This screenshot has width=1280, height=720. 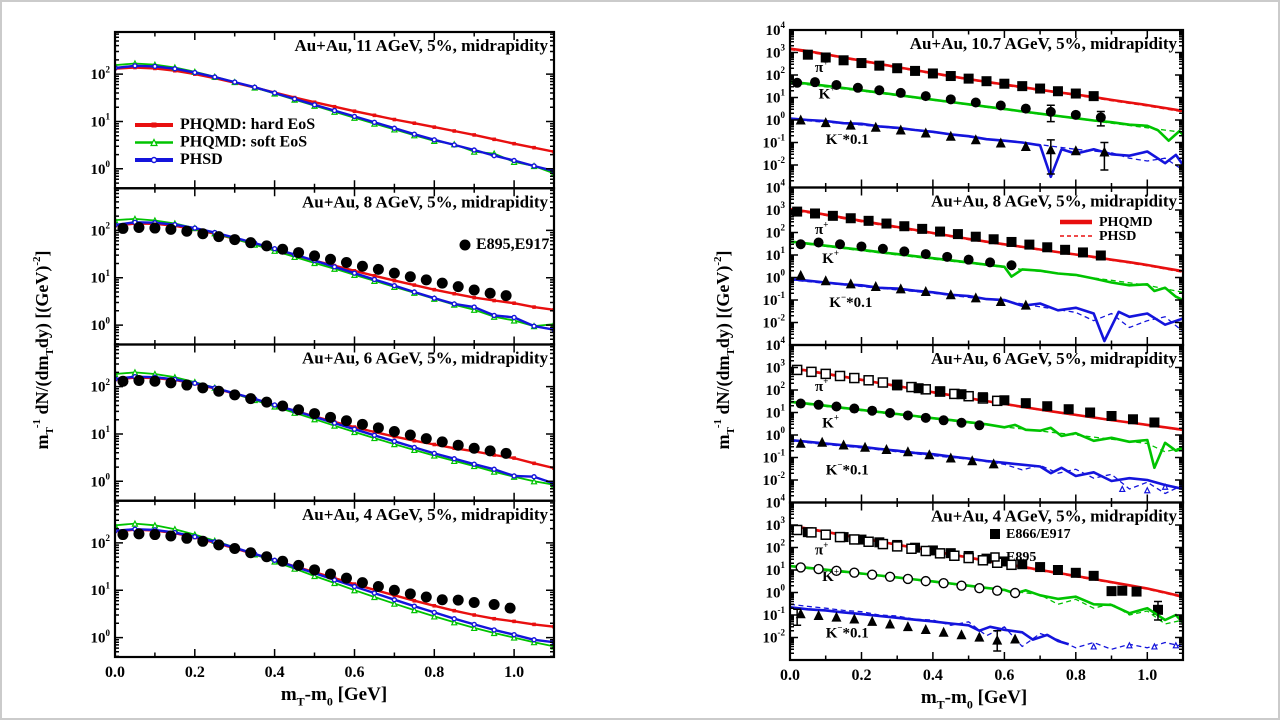 I want to click on series-pi-data-e895, so click(x=904, y=547).